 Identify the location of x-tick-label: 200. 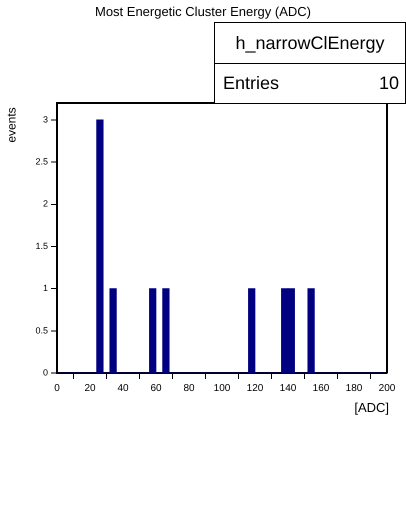
(387, 388).